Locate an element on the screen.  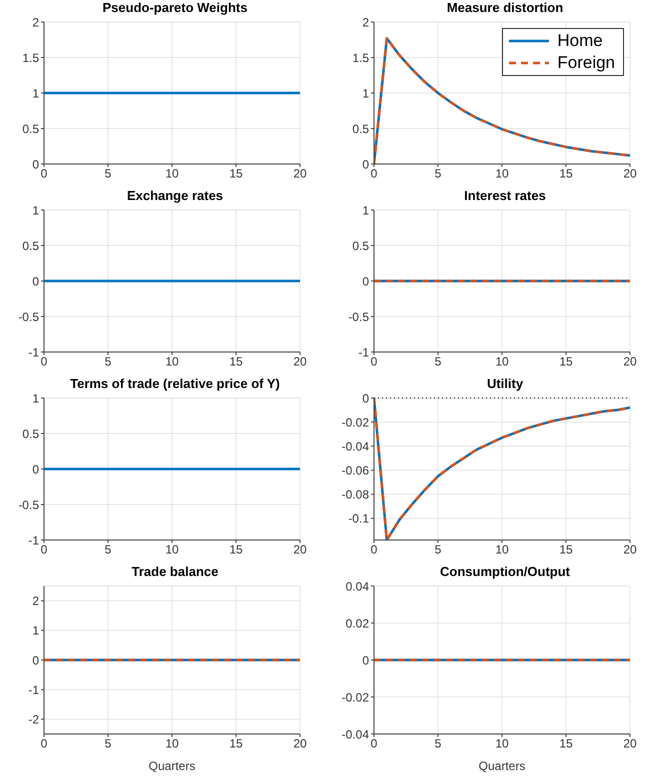
y-tick-label: -2 is located at coordinates (34, 719).